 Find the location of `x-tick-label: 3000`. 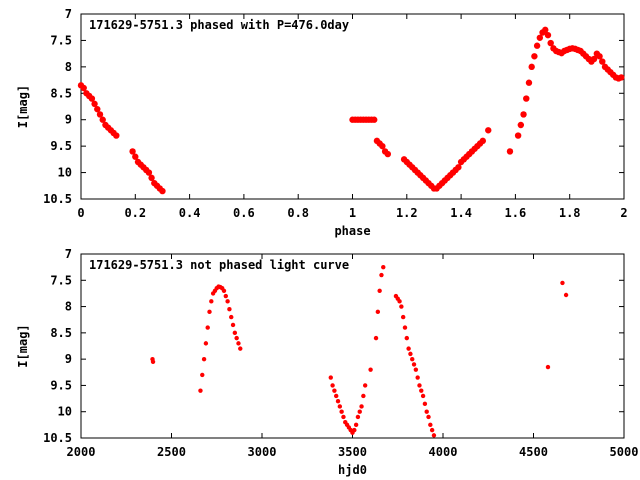

x-tick-label: 3000 is located at coordinates (262, 452).